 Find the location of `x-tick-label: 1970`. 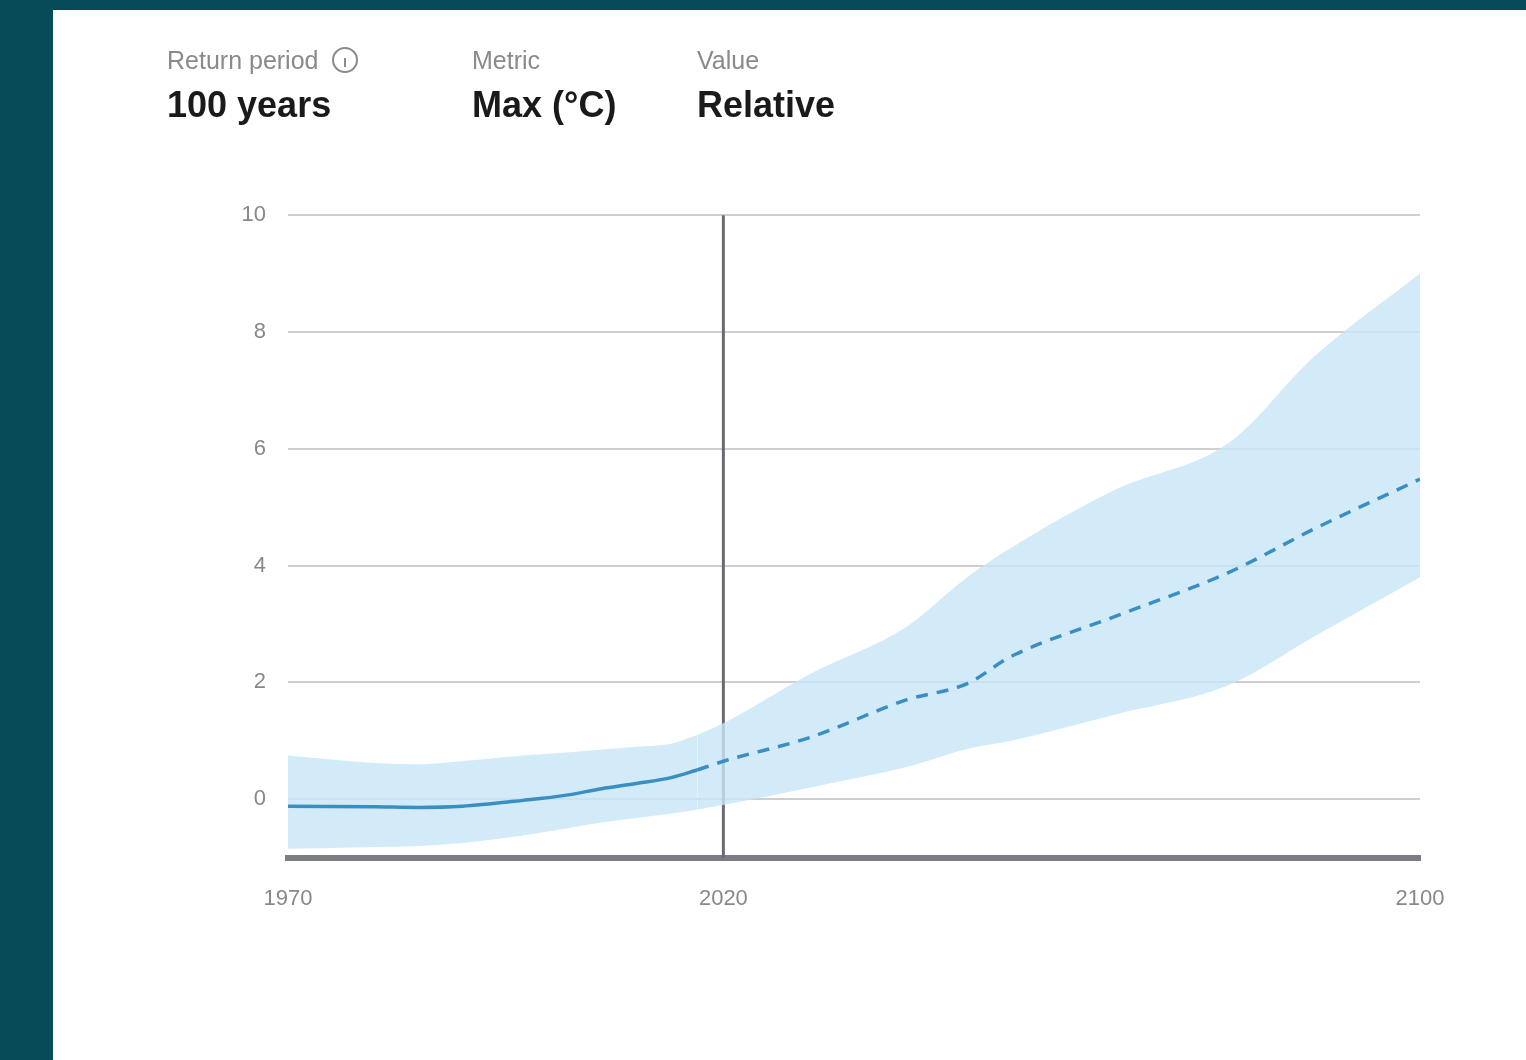

x-tick-label: 1970 is located at coordinates (288, 897).